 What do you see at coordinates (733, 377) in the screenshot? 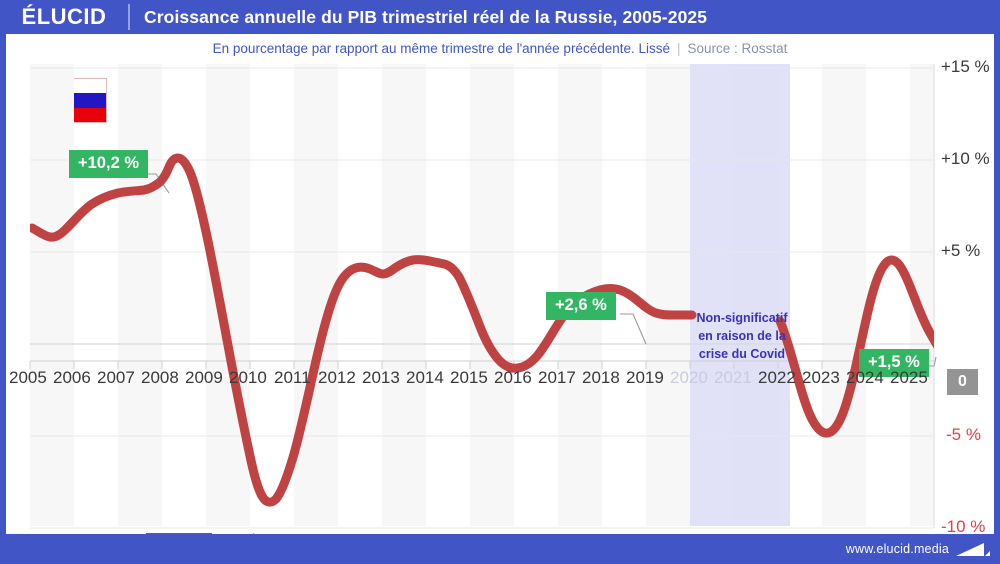
I see `xtick-2021: 2021` at bounding box center [733, 377].